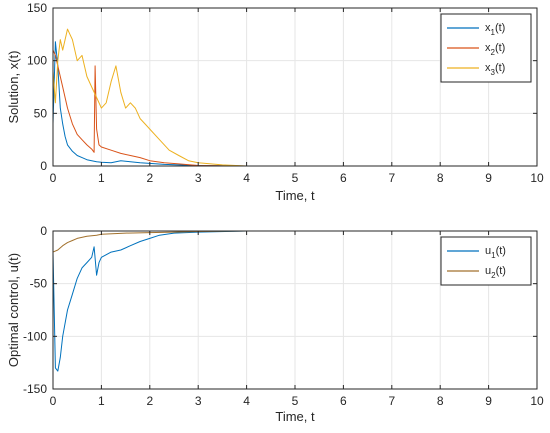 The width and height of the screenshot is (550, 433). Describe the element at coordinates (13, 310) in the screenshot. I see `y-axis-label: Optimal control, u(t)` at that location.